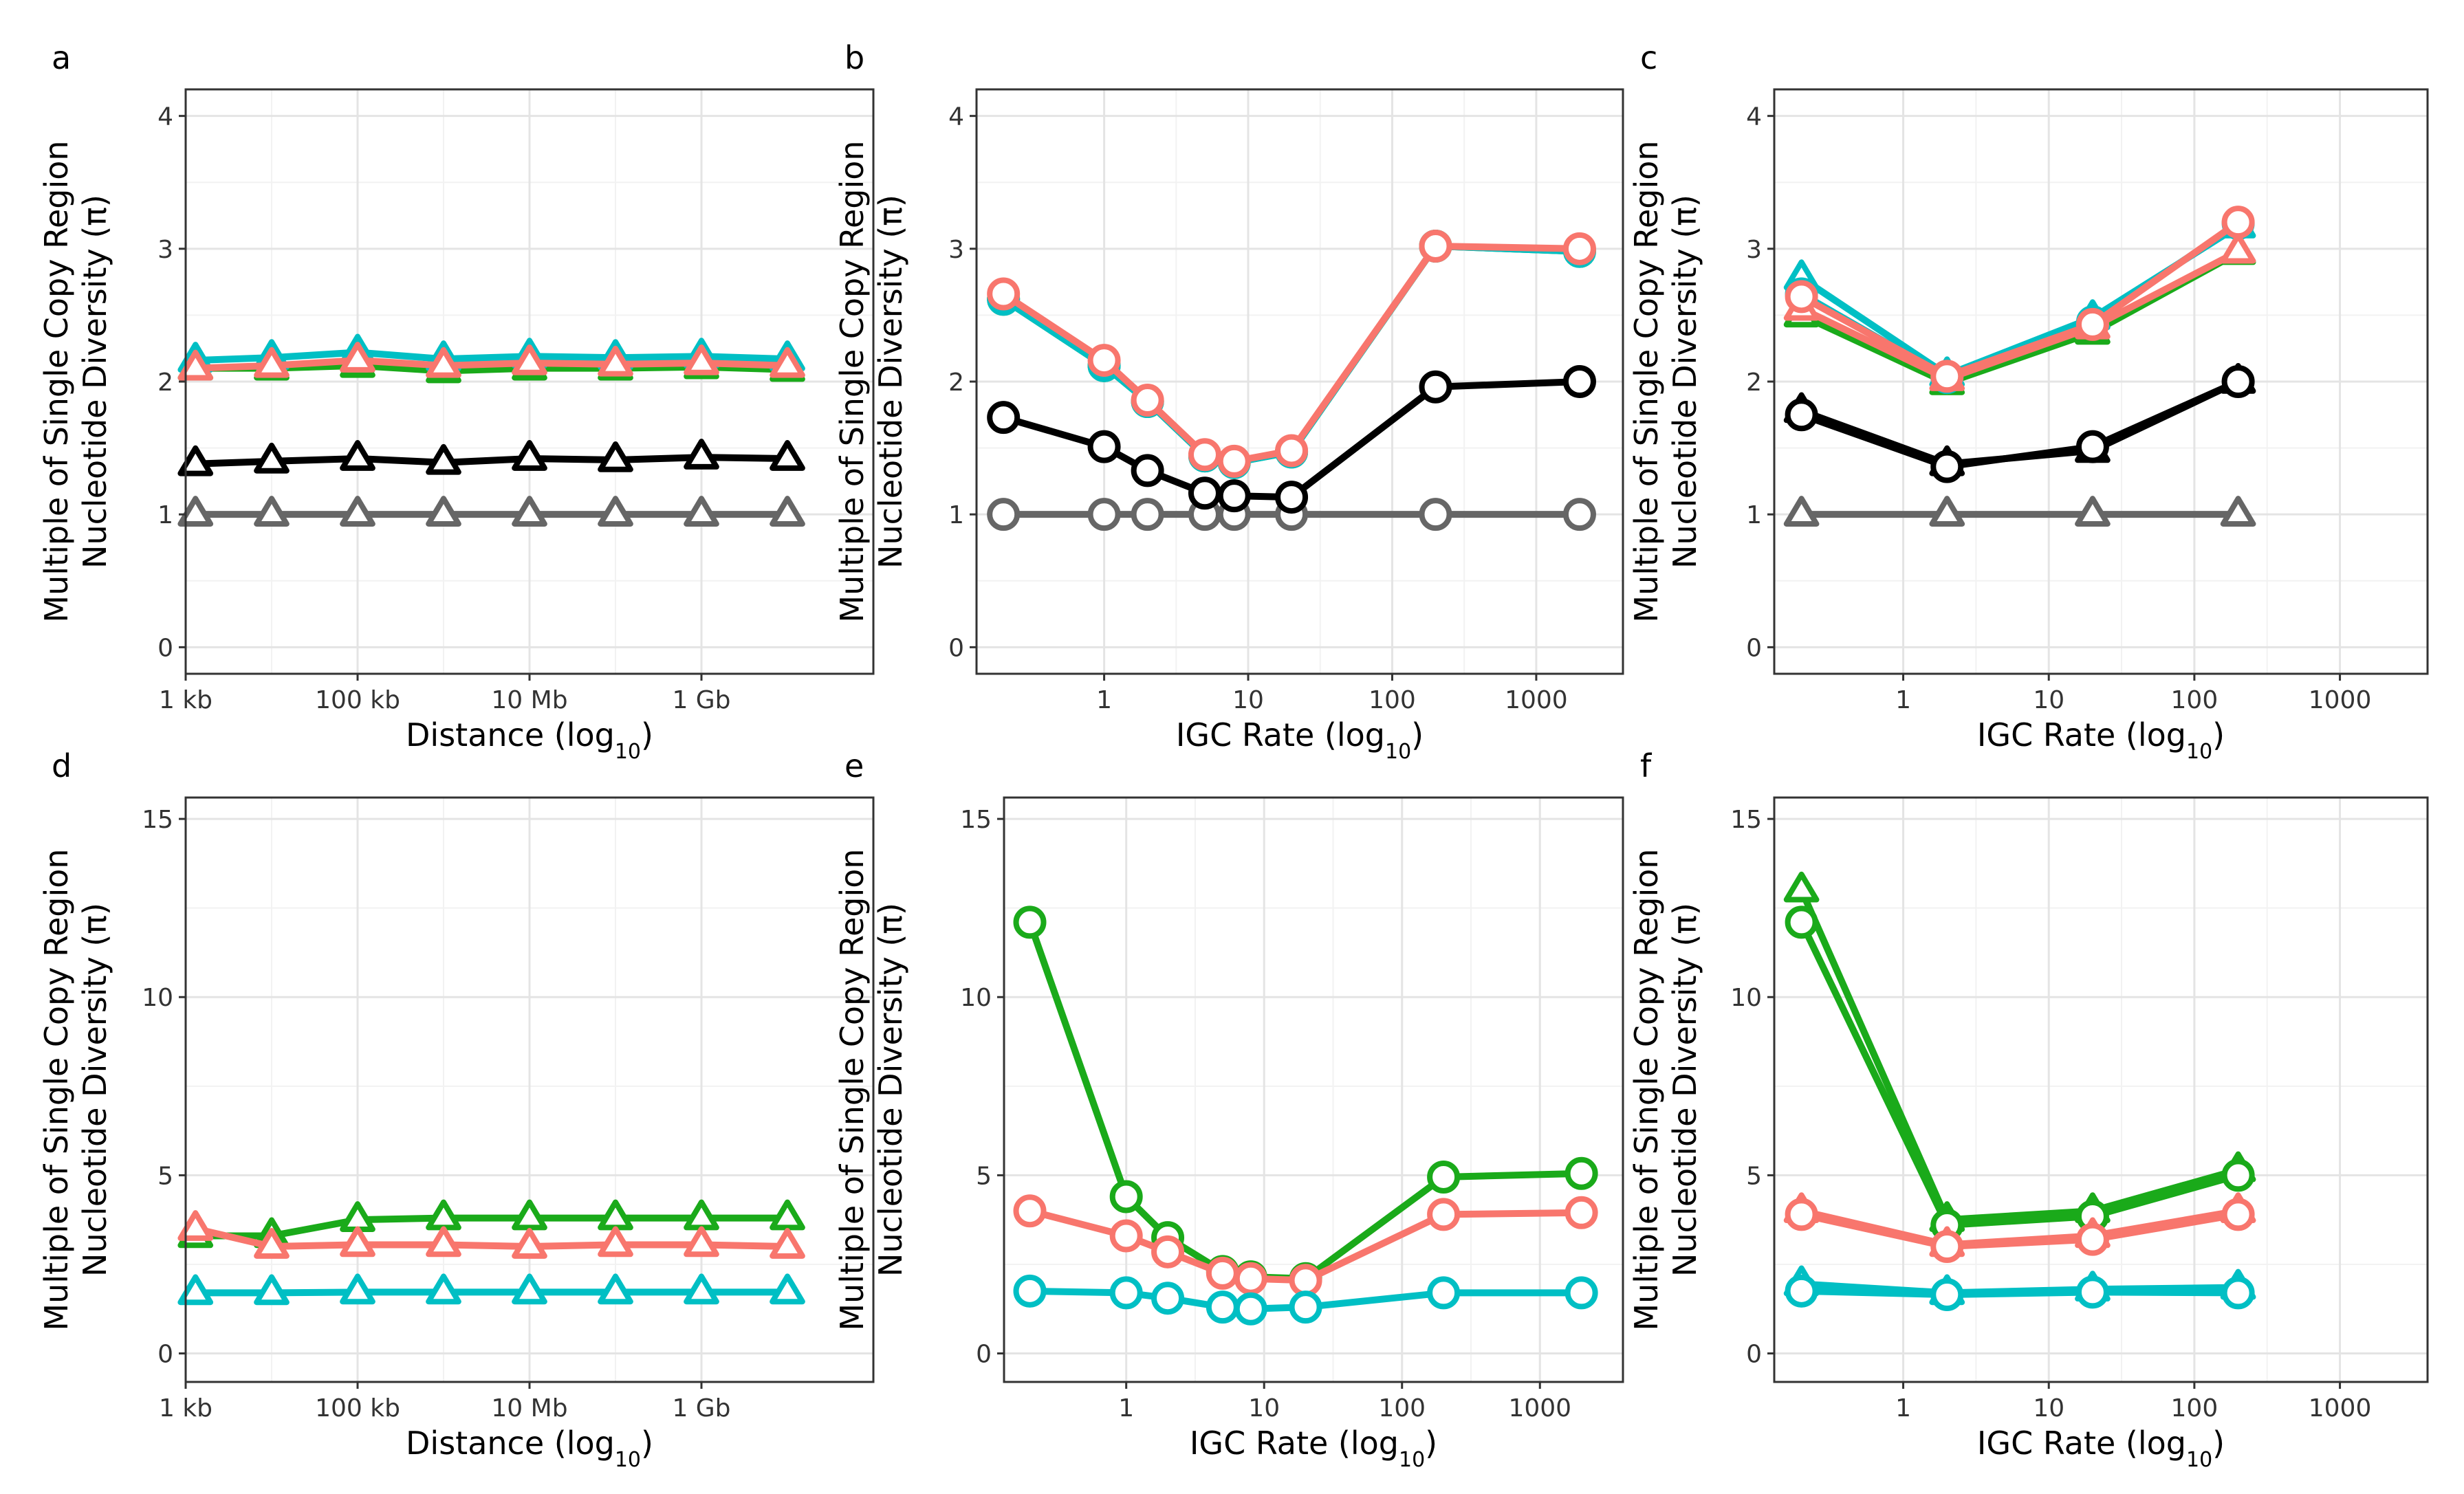 Image resolution: width=2464 pixels, height=1494 pixels. What do you see at coordinates (1649, 58) in the screenshot?
I see `panel-label: c` at bounding box center [1649, 58].